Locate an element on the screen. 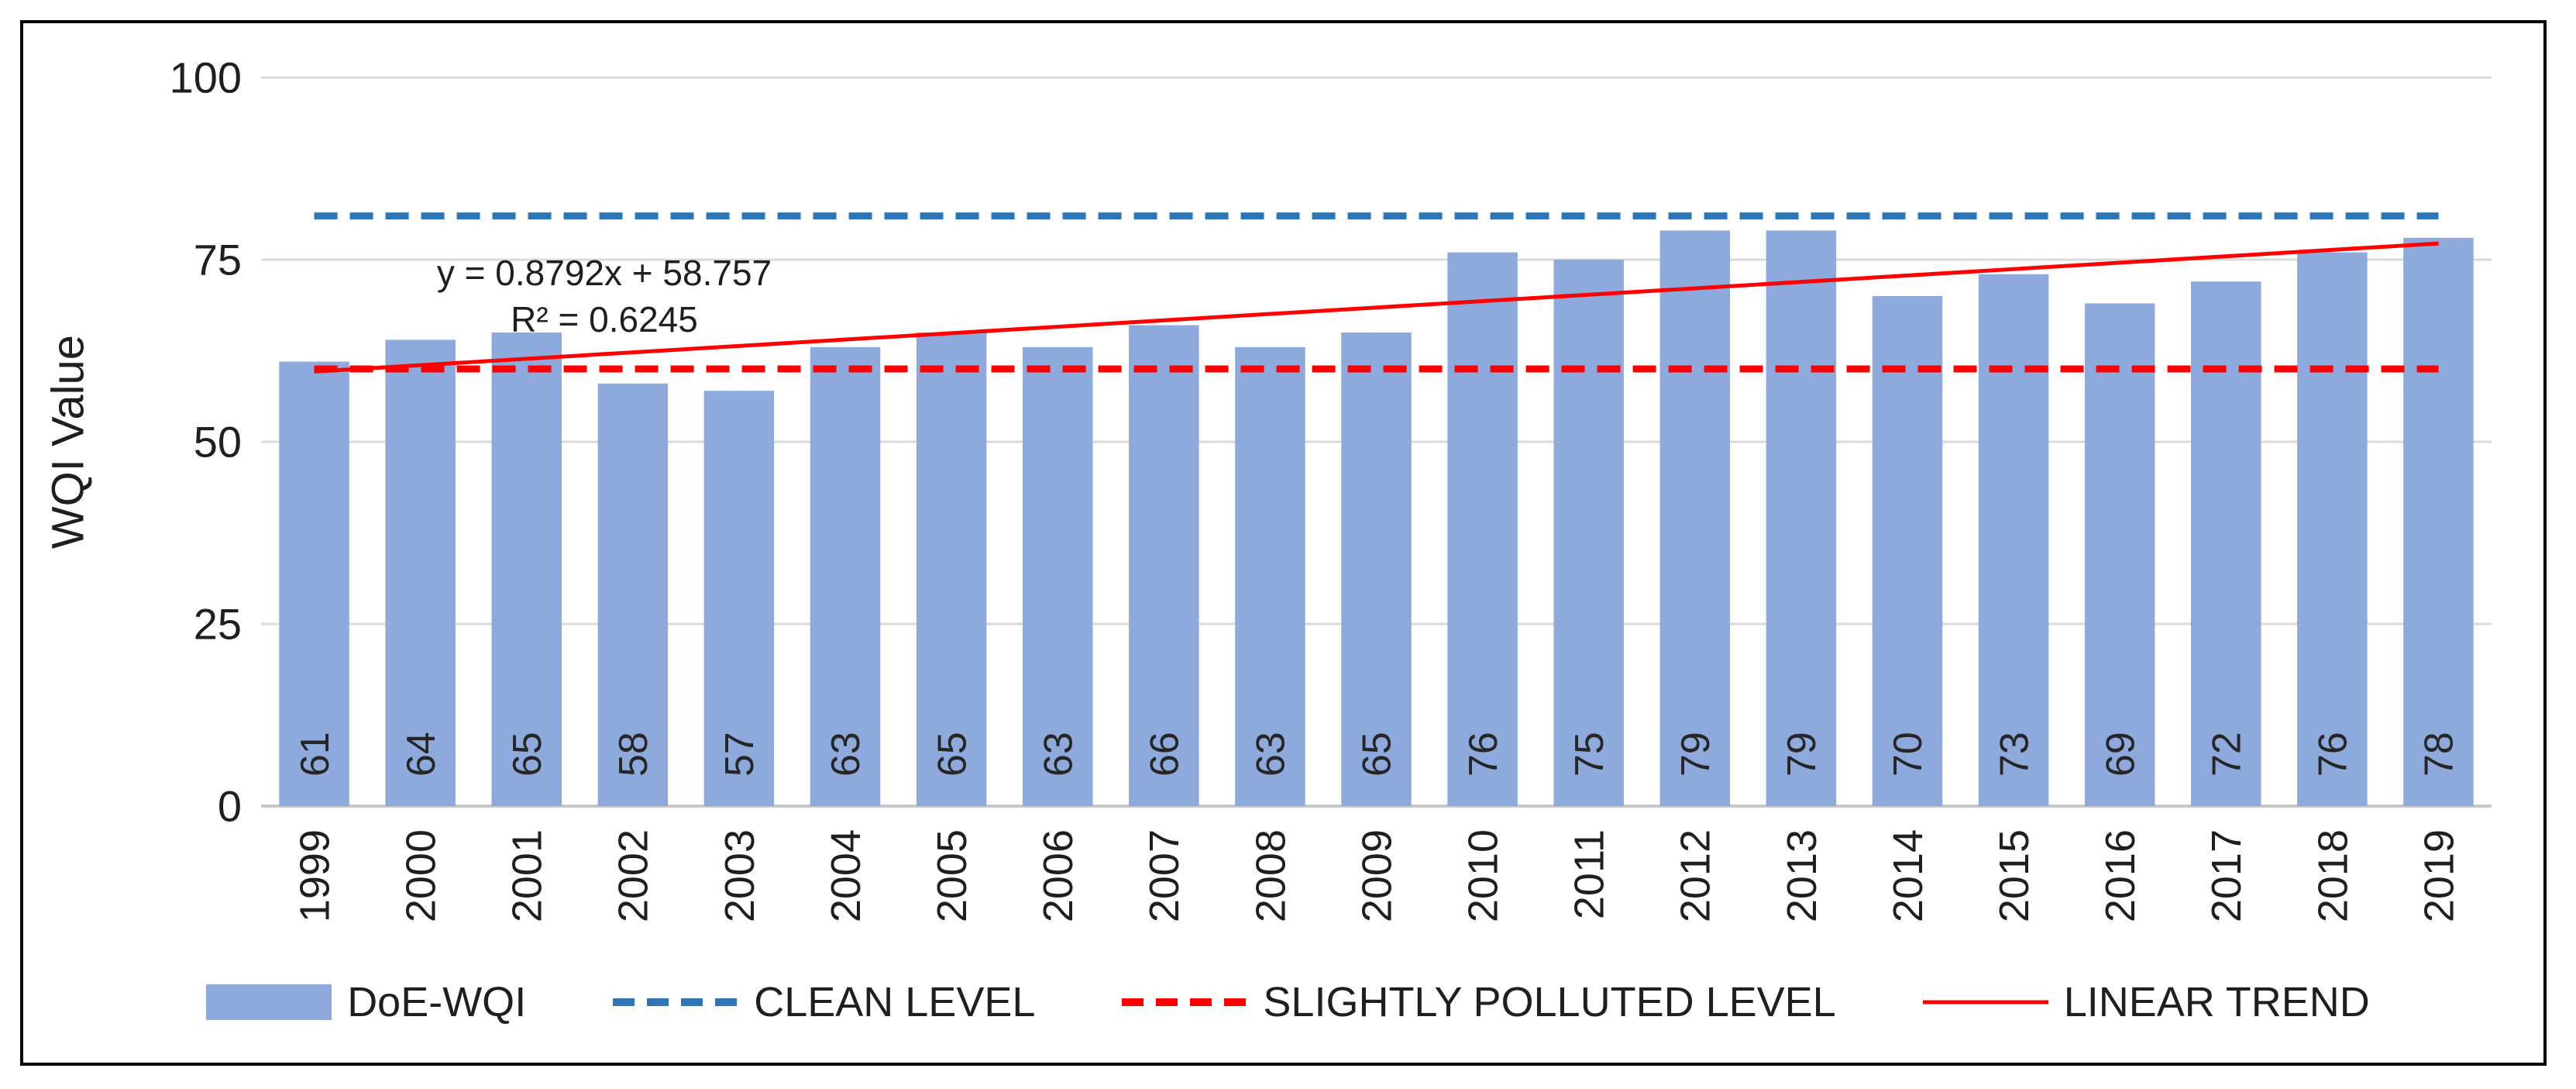  bar-value-label: 73 is located at coordinates (2014, 754).